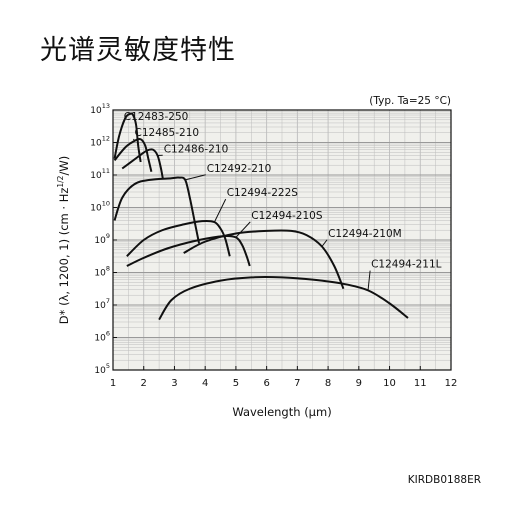 This screenshot has width=519, height=507. Describe the element at coordinates (100, 207) in the screenshot. I see `y-tick-label: 10¹⁰` at that location.